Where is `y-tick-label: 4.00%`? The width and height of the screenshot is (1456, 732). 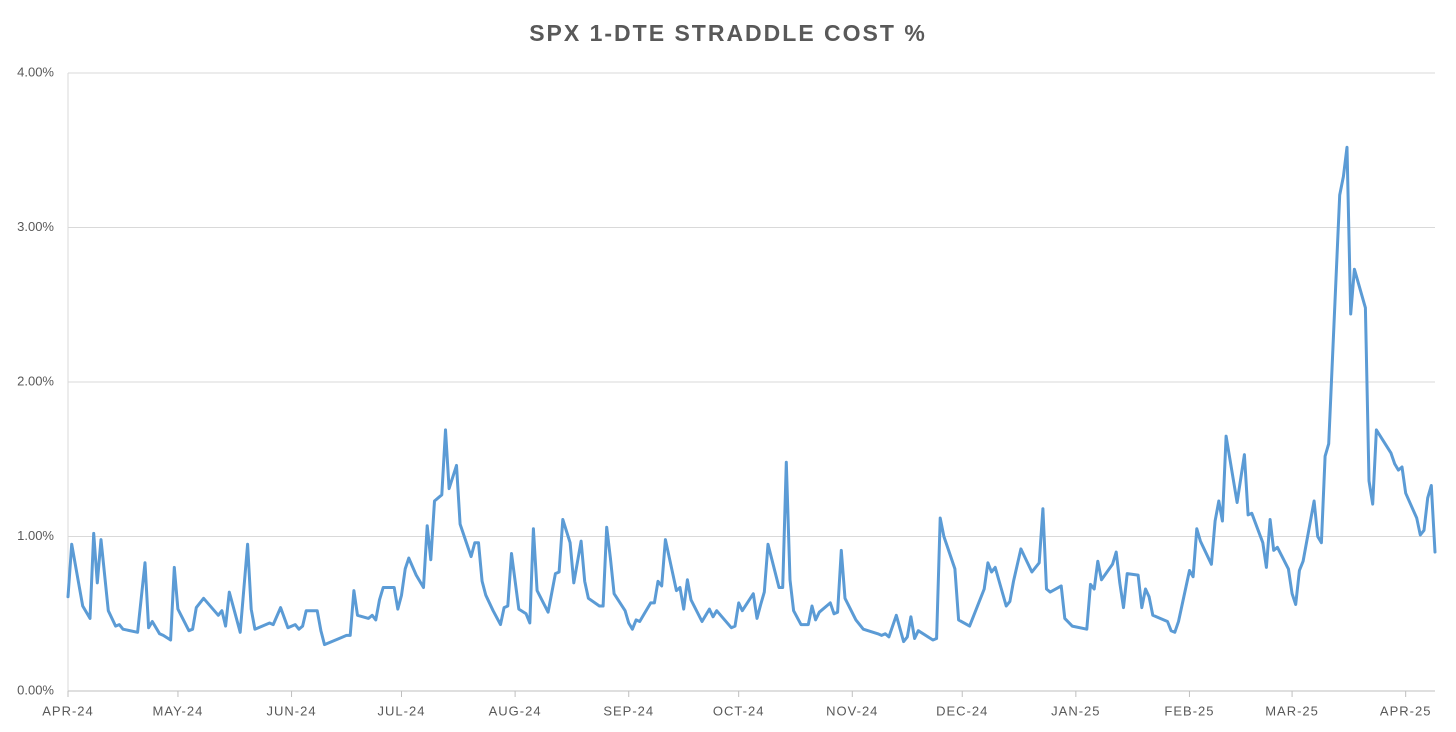 y-tick-label: 4.00% is located at coordinates (35, 71).